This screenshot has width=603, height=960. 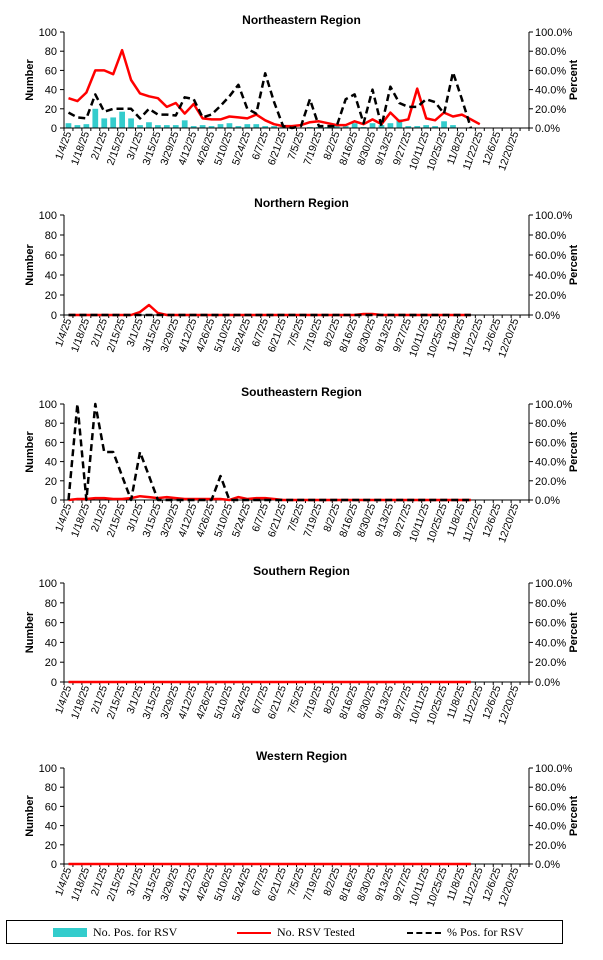 What do you see at coordinates (485, 932) in the screenshot?
I see `legend-label-percent: % Pos. for RSV` at bounding box center [485, 932].